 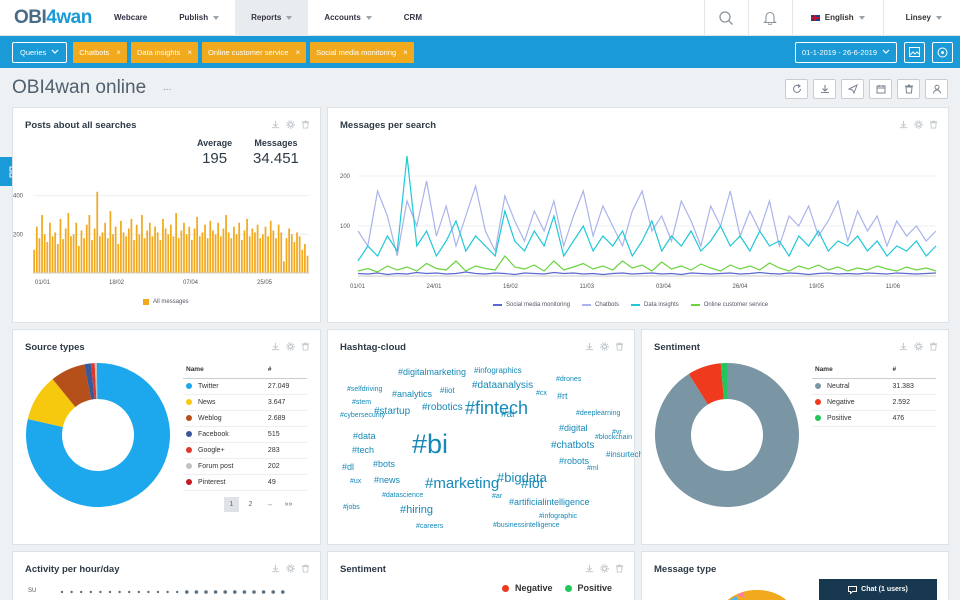 I want to click on hashtag: #iiot, so click(x=447, y=390).